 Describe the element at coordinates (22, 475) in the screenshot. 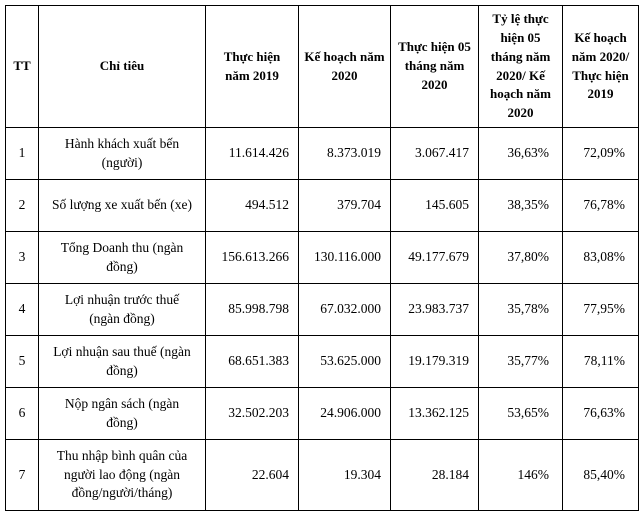

I see `row-number: 7` at that location.